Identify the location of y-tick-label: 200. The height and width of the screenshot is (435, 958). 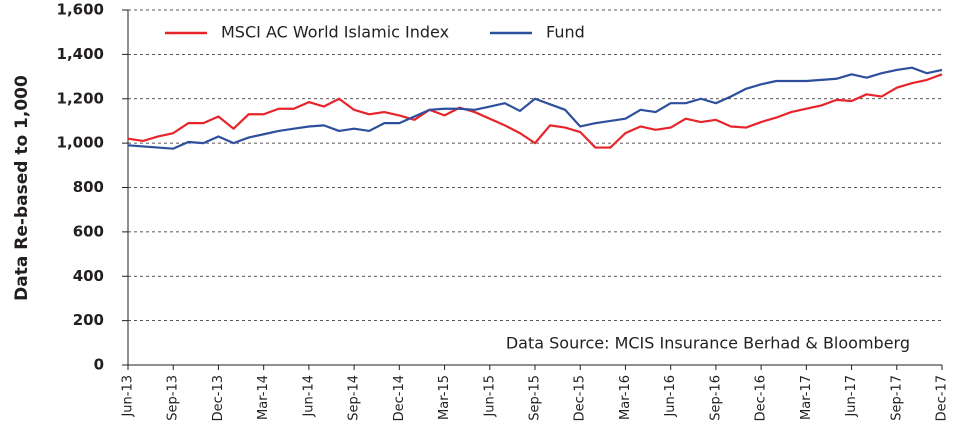
(88, 320).